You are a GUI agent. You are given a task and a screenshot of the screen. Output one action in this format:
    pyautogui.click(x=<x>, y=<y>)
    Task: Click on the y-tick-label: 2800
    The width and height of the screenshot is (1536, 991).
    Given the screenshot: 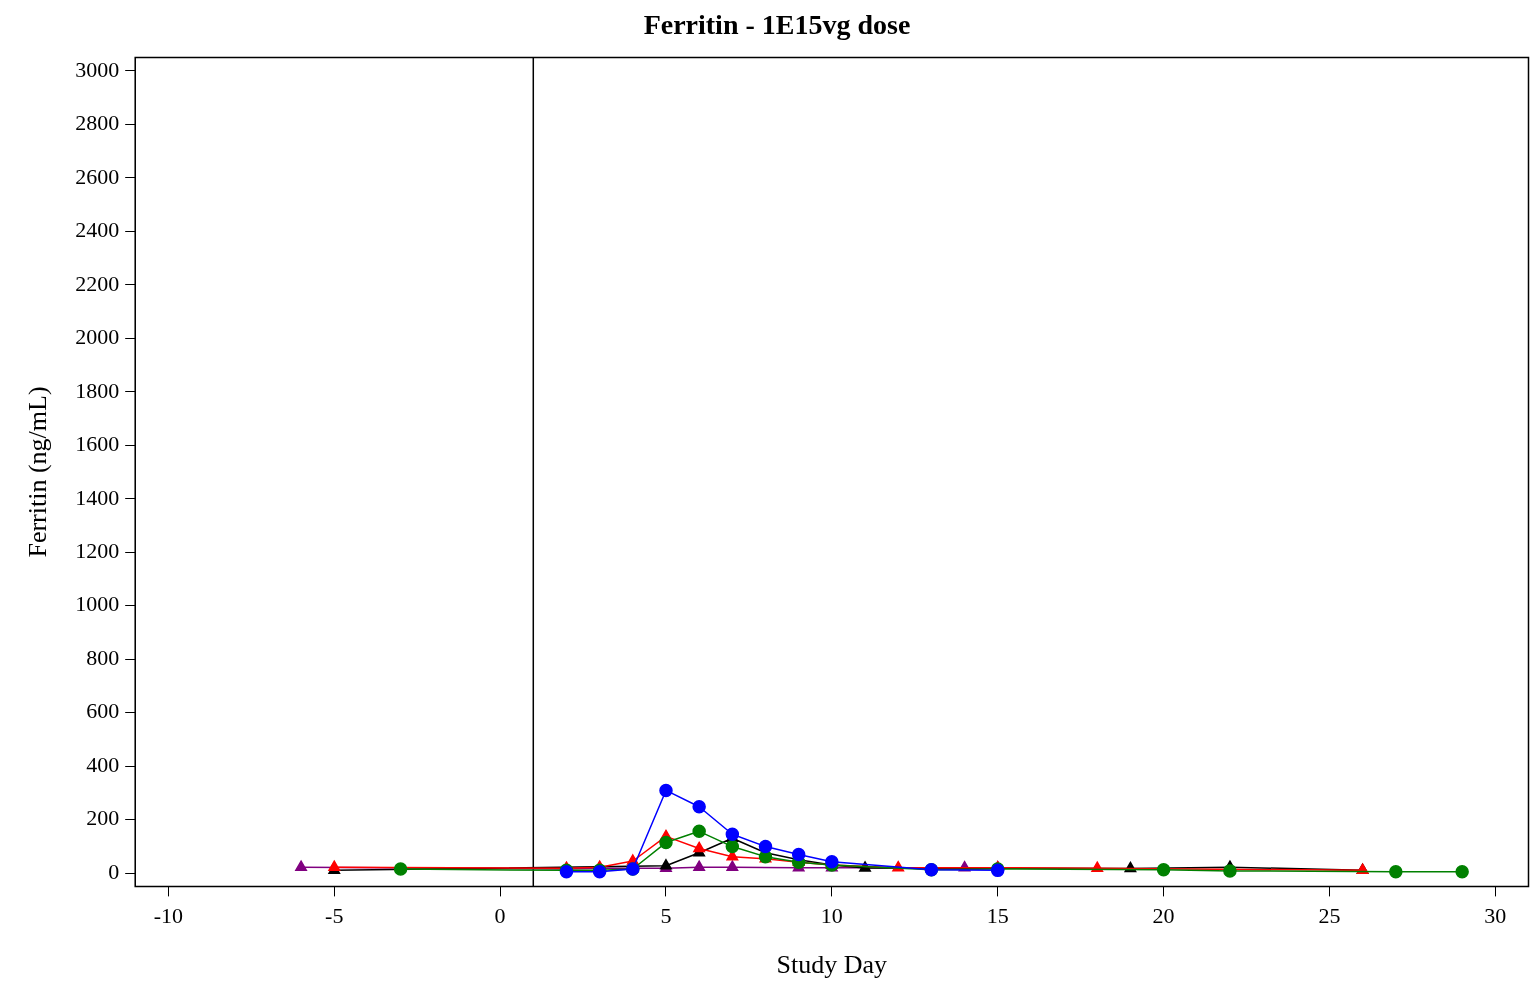 What is the action you would take?
    pyautogui.click(x=97, y=123)
    